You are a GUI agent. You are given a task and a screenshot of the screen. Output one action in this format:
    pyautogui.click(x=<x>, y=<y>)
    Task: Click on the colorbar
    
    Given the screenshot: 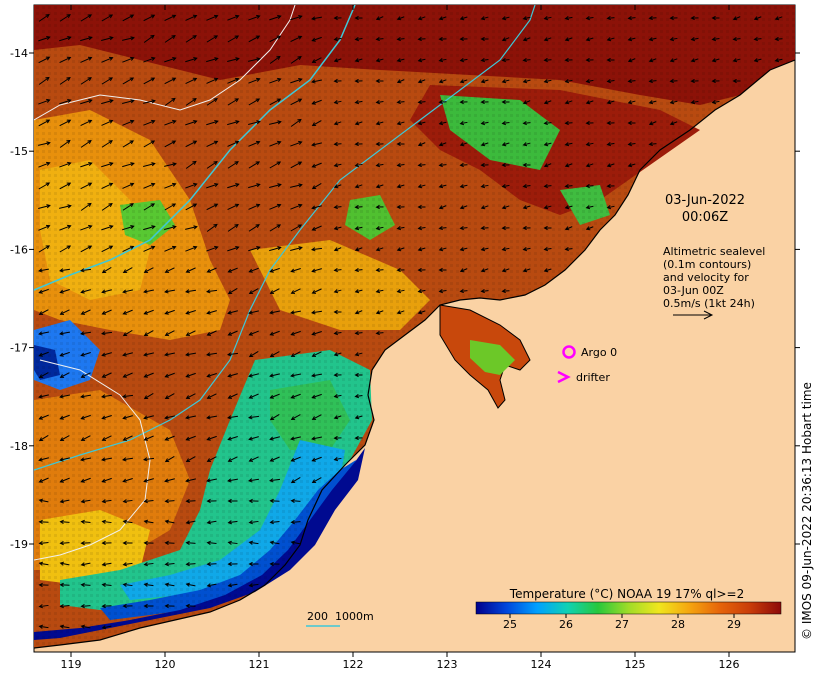 What is the action you would take?
    pyautogui.click(x=628, y=608)
    